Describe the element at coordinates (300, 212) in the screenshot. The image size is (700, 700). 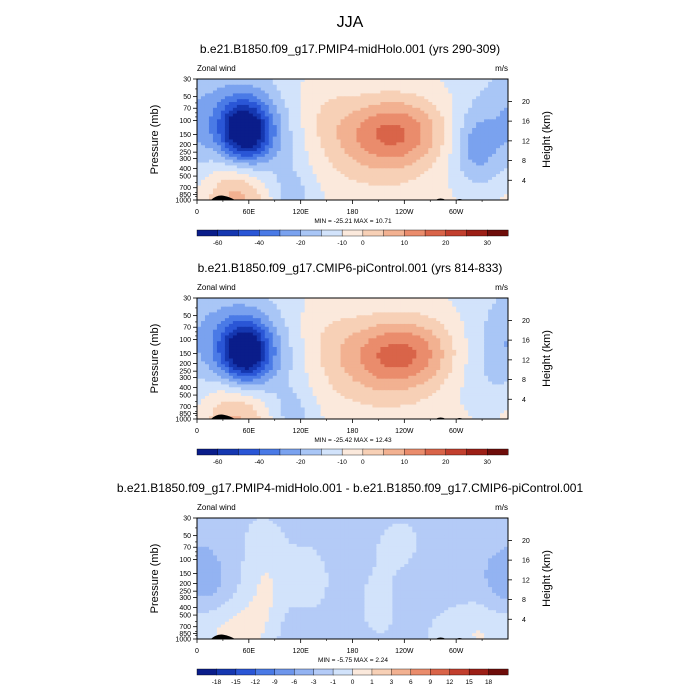
I see `x-tick-label: 120E` at that location.